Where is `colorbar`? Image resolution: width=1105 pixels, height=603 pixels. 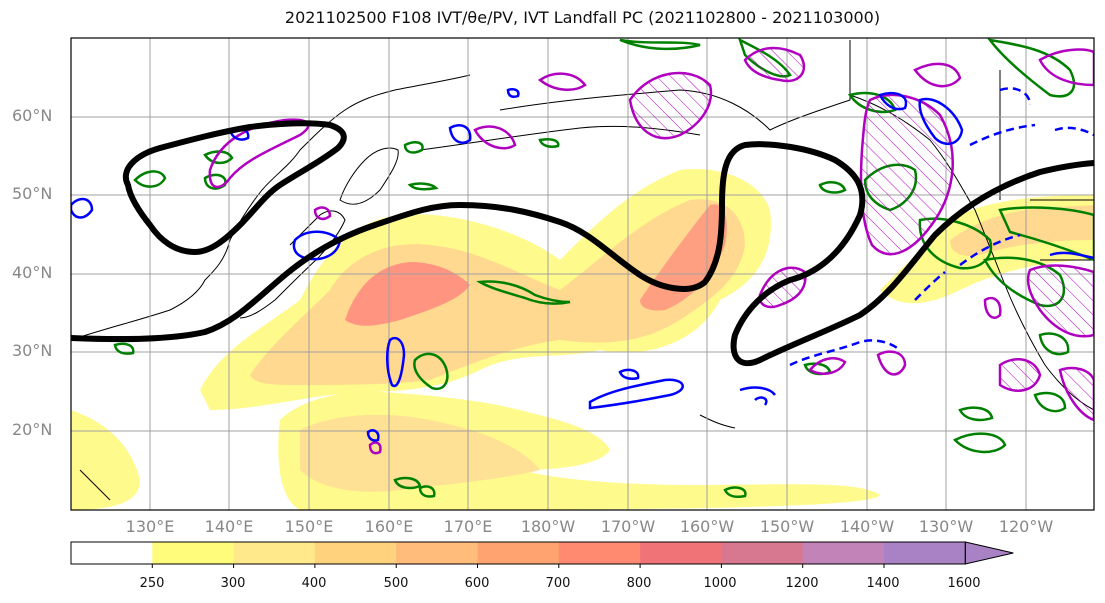 colorbar is located at coordinates (542, 554).